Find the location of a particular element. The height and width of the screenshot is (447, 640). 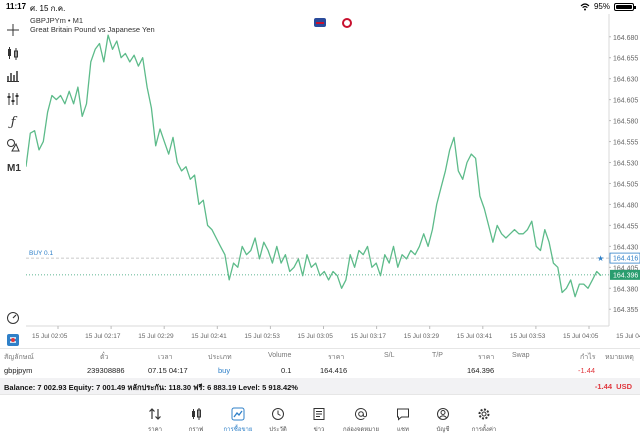

objects-icon is located at coordinates (13, 145).